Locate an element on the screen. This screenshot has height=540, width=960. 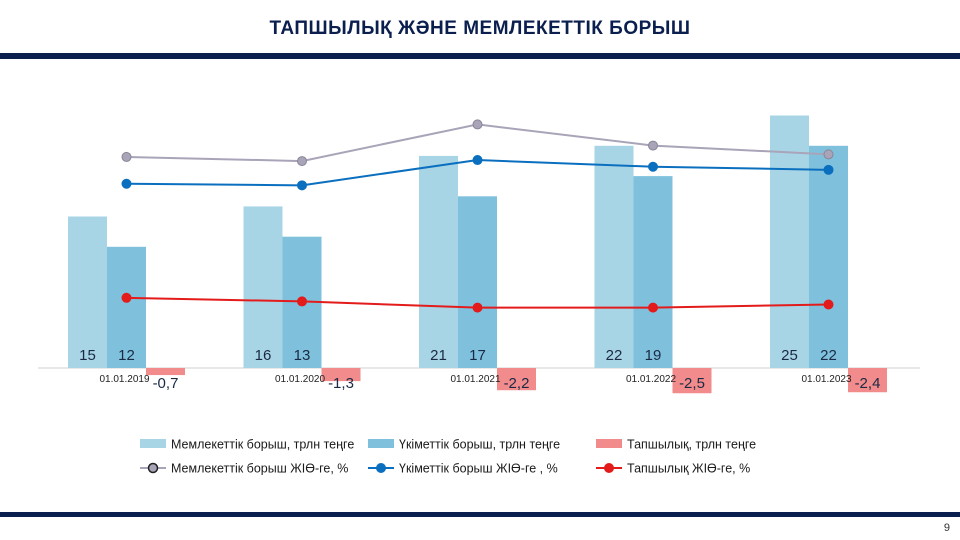
x-tick-label: 01.01.2020 is located at coordinates (300, 379).